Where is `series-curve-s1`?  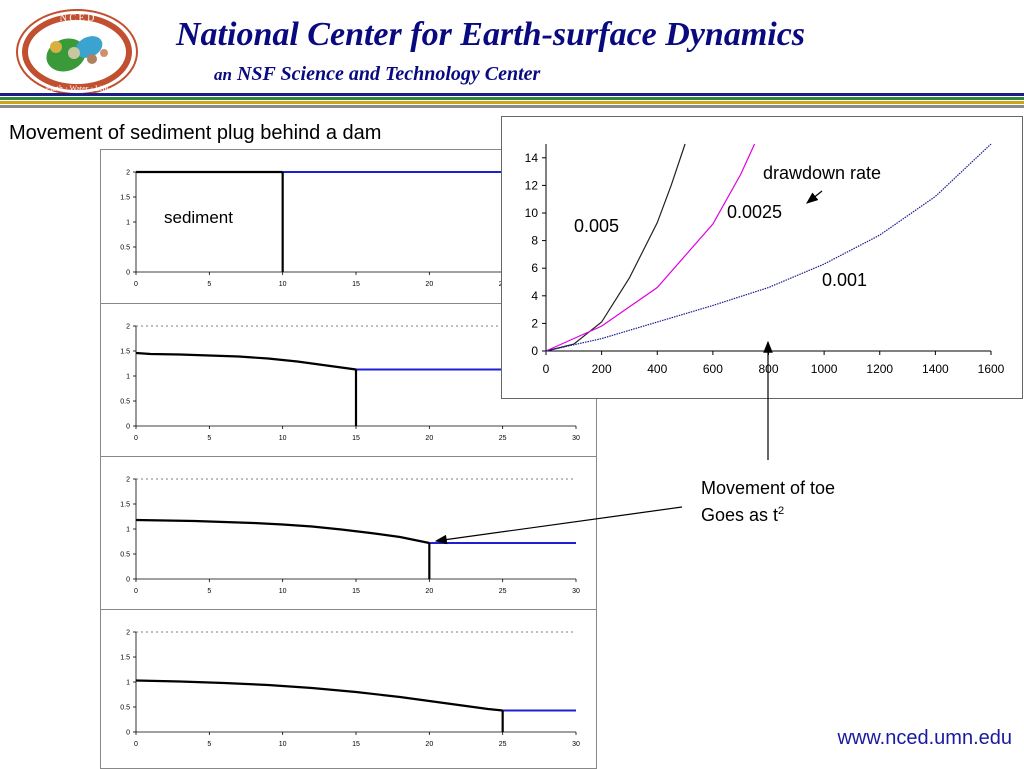 series-curve-s1 is located at coordinates (615, 247).